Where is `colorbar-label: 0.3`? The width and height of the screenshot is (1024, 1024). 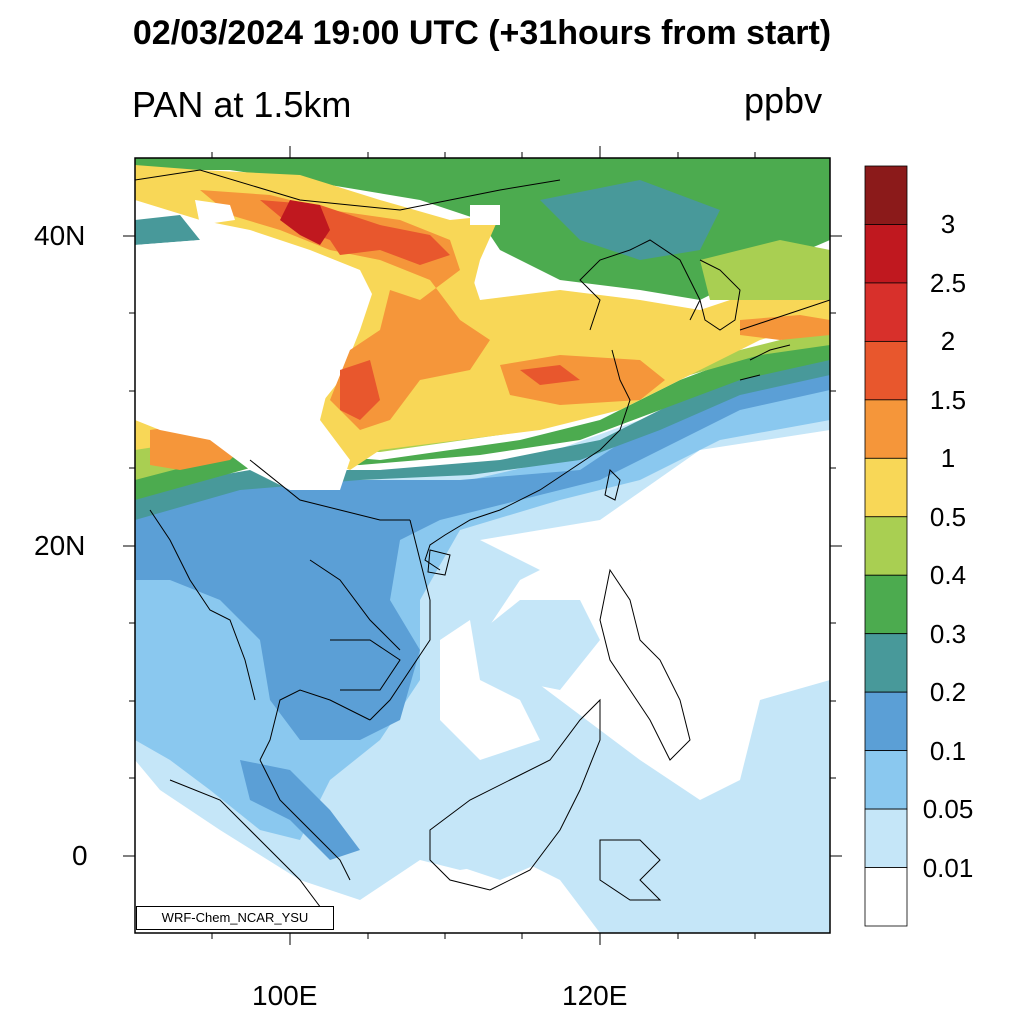 colorbar-label: 0.3 is located at coordinates (948, 633).